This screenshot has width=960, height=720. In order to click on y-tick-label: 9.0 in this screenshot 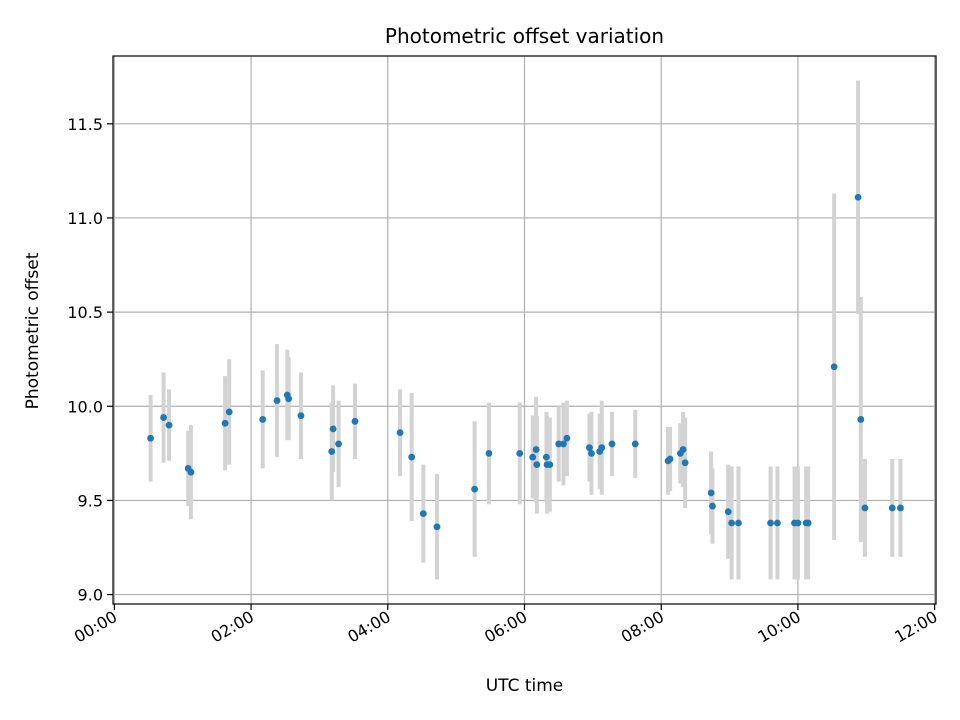, I will do `click(90, 595)`.